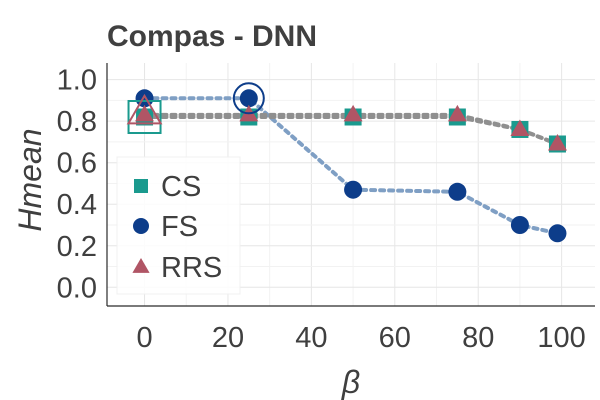 This screenshot has width=600, height=400. What do you see at coordinates (181, 187) in the screenshot?
I see `legend-label-cs: CS` at bounding box center [181, 187].